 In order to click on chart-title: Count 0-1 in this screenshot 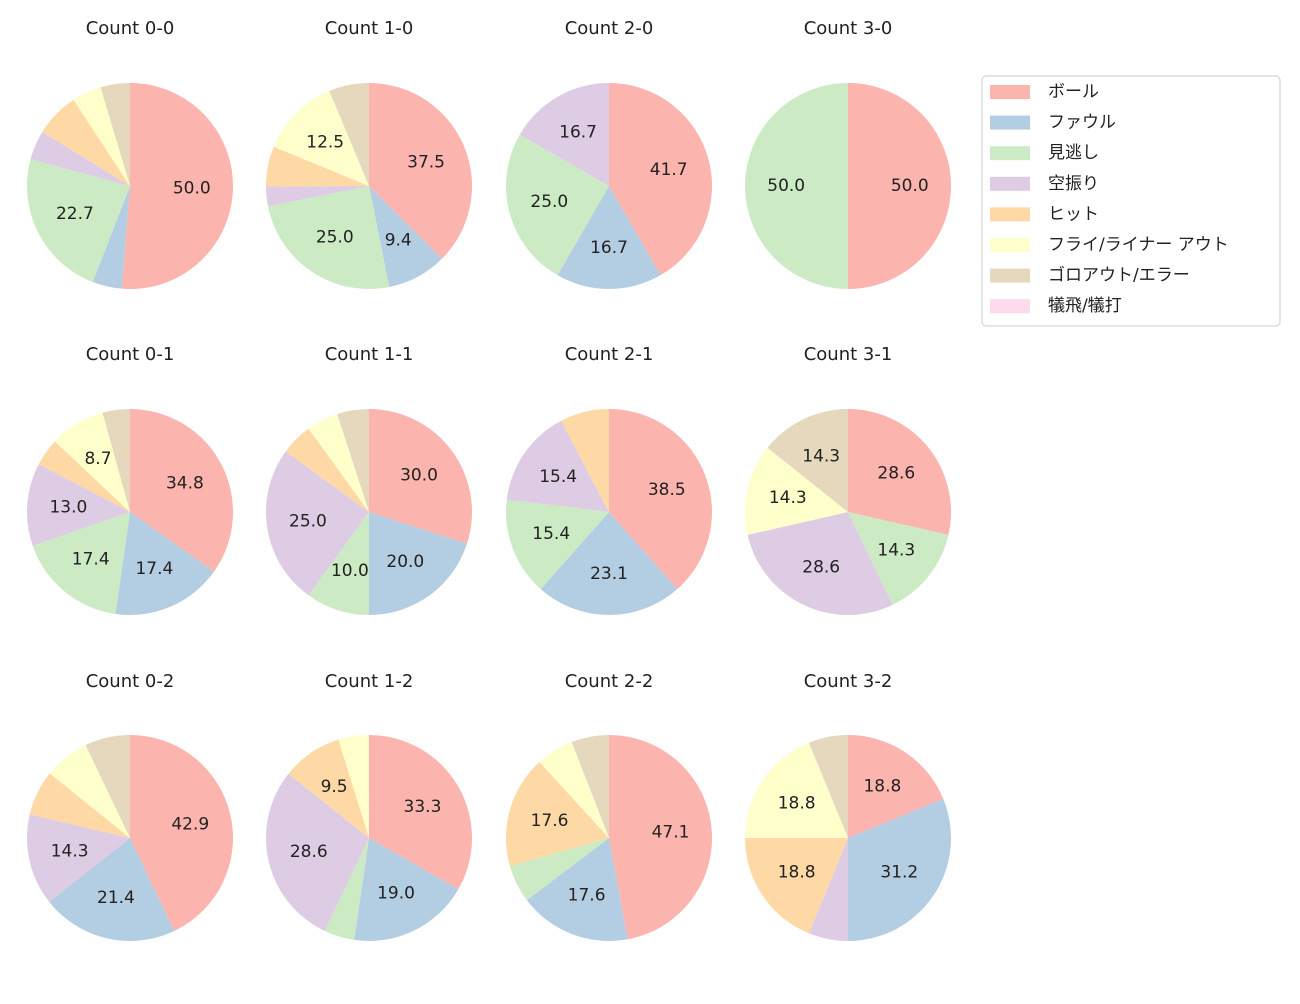, I will do `click(130, 354)`.